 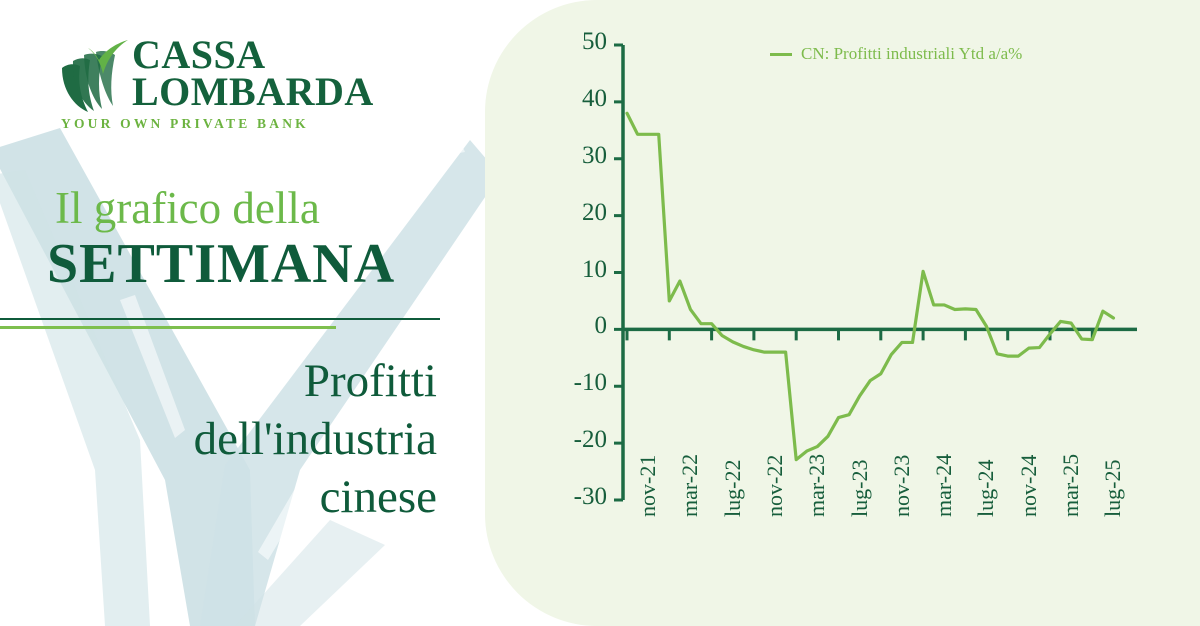 I want to click on y-axis-tick-label: 10, so click(x=594, y=269).